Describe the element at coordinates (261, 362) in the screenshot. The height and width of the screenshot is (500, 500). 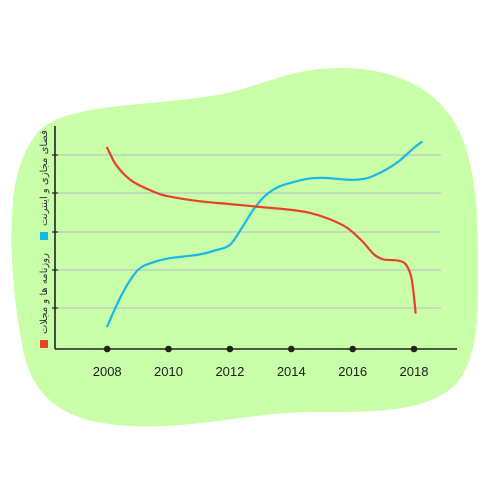
I see `x-axis-ticks: 2008 2010 2012 2014 2016 2018` at that location.